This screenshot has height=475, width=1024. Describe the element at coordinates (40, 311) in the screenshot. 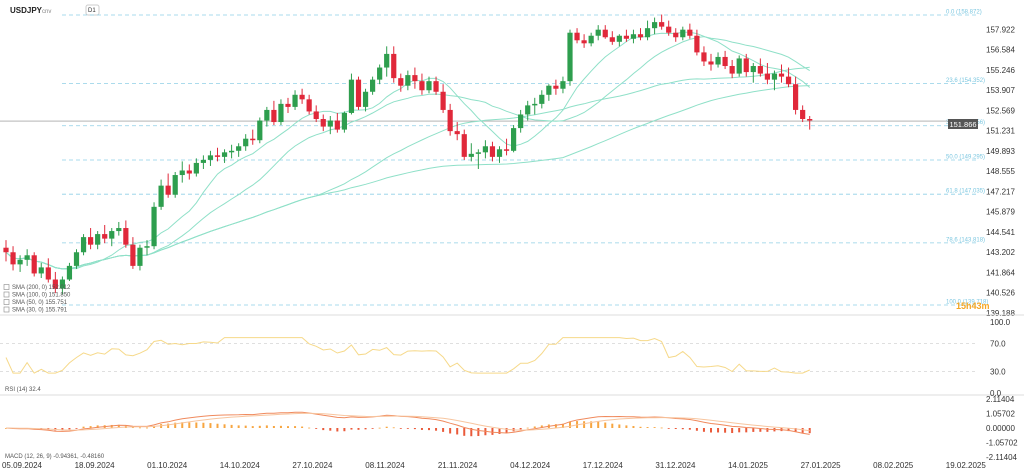

I see `legend-item: SMA (30, 0) 155.791` at that location.